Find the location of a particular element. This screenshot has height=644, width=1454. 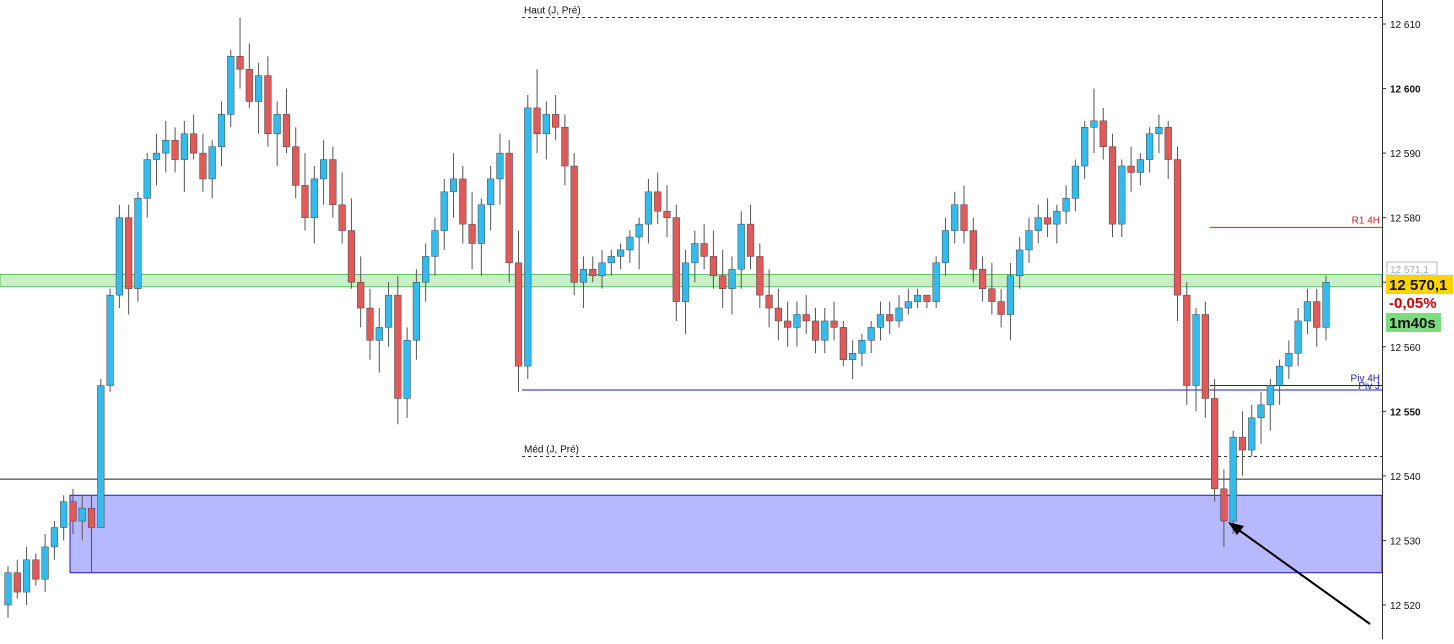

axis-tick-label: 12 540 is located at coordinates (1405, 477).